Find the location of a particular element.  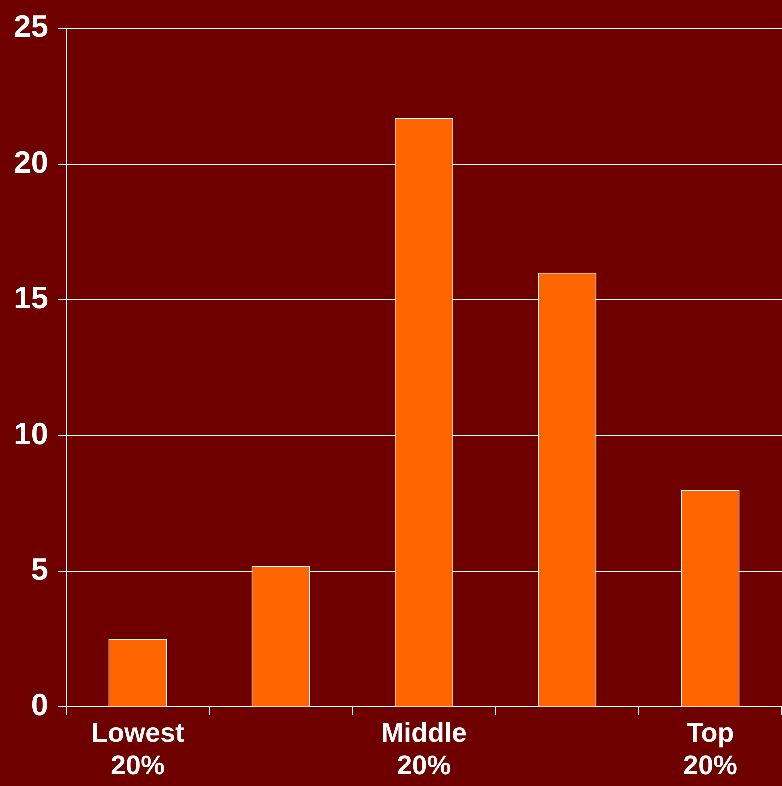

y-tick-label: 15 is located at coordinates (31, 298).